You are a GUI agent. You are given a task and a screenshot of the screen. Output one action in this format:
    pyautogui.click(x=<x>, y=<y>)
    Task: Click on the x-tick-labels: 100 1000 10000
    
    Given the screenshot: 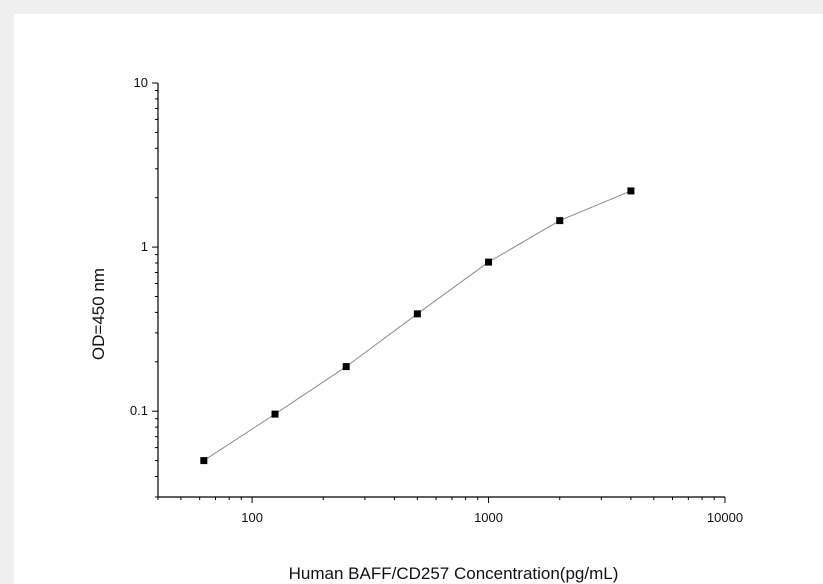 What is the action you would take?
    pyautogui.click(x=492, y=517)
    